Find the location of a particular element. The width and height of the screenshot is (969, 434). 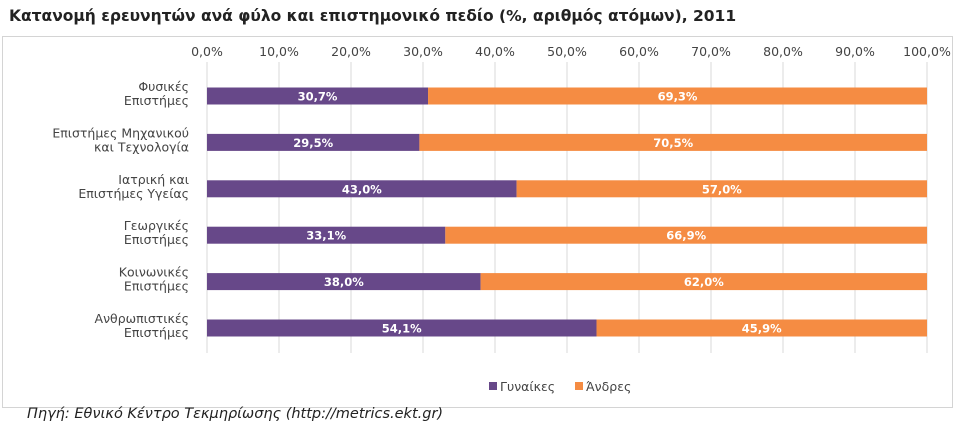

x-tick-label: 30,0% is located at coordinates (423, 51).